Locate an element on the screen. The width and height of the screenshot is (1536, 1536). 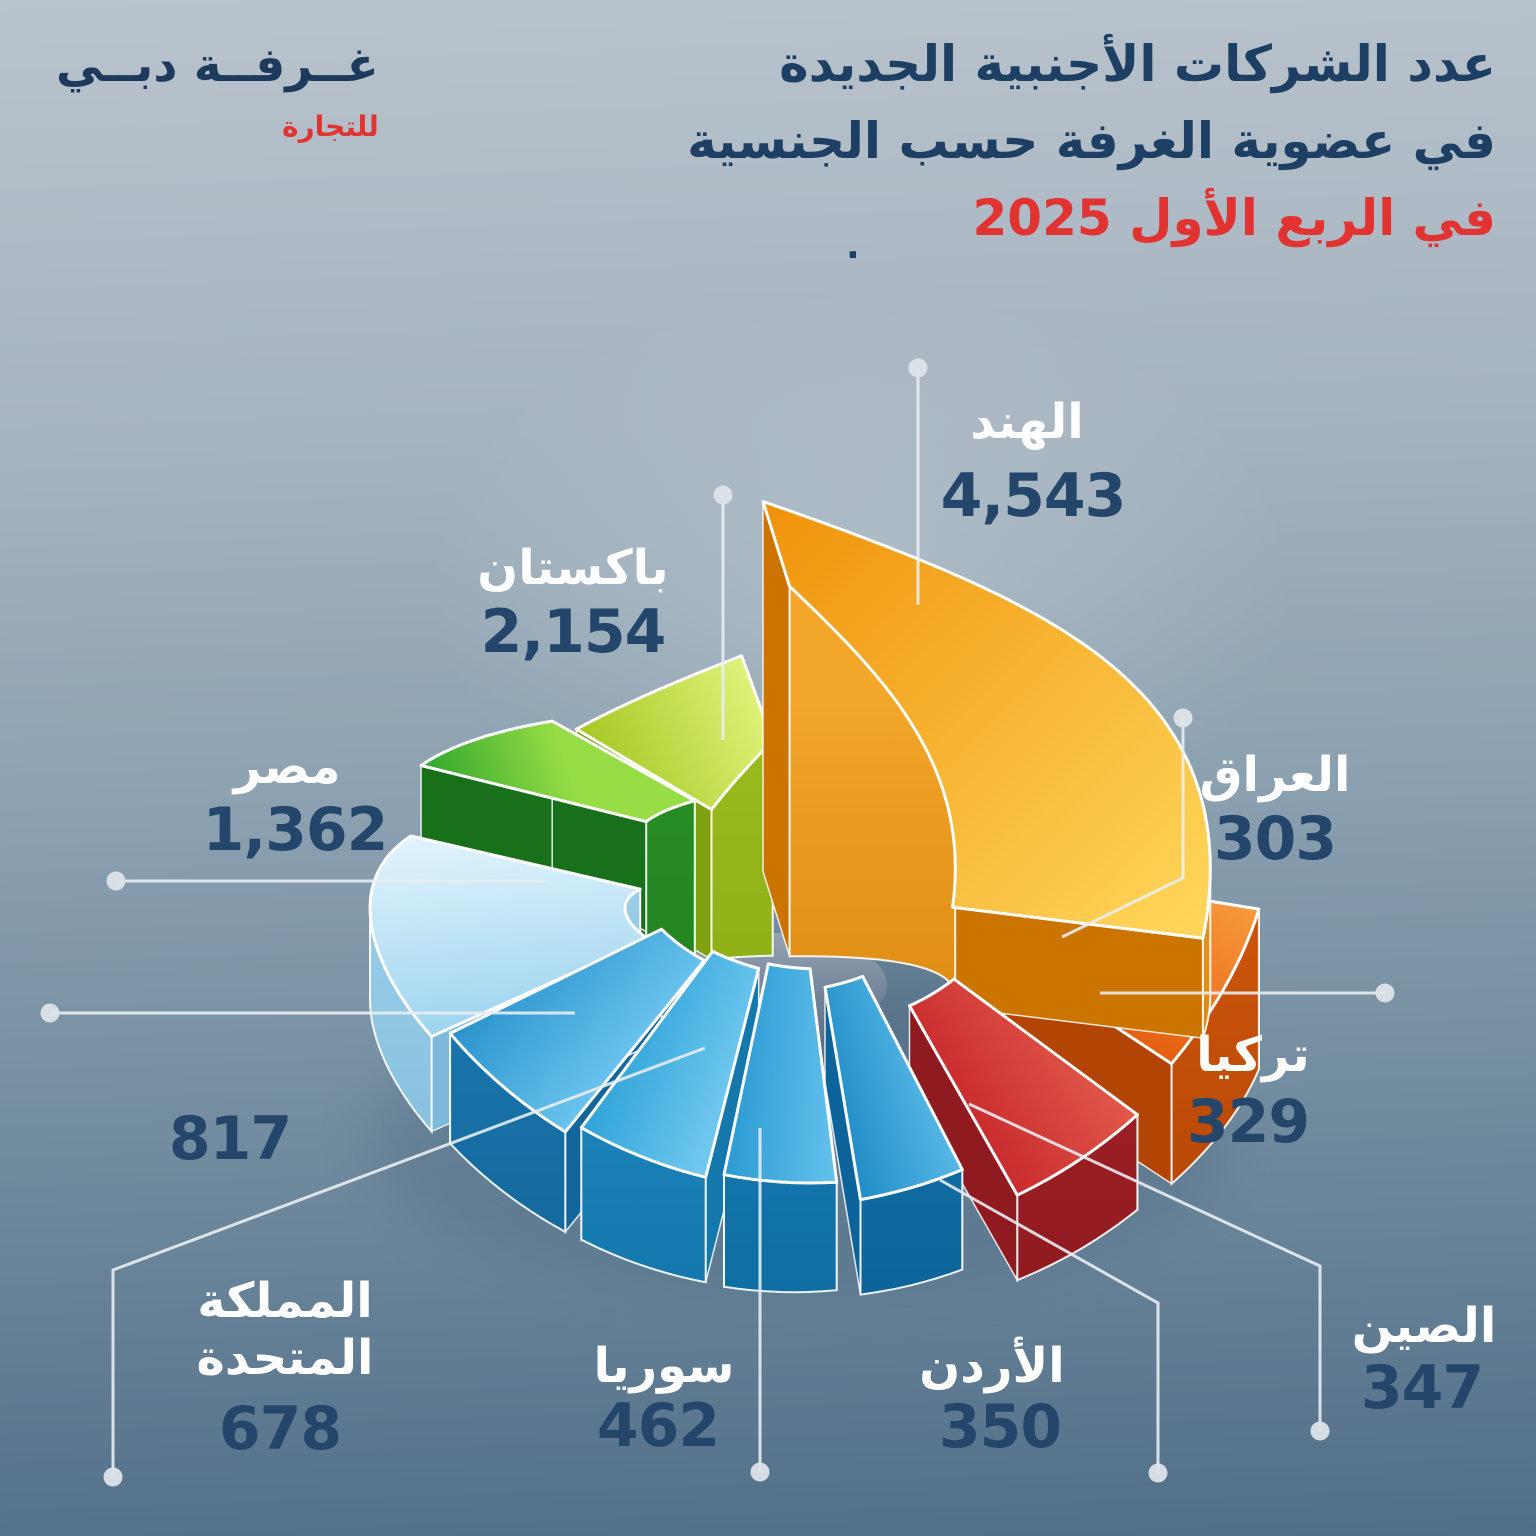
slice-value-jordan: 350 is located at coordinates (1000, 1427).